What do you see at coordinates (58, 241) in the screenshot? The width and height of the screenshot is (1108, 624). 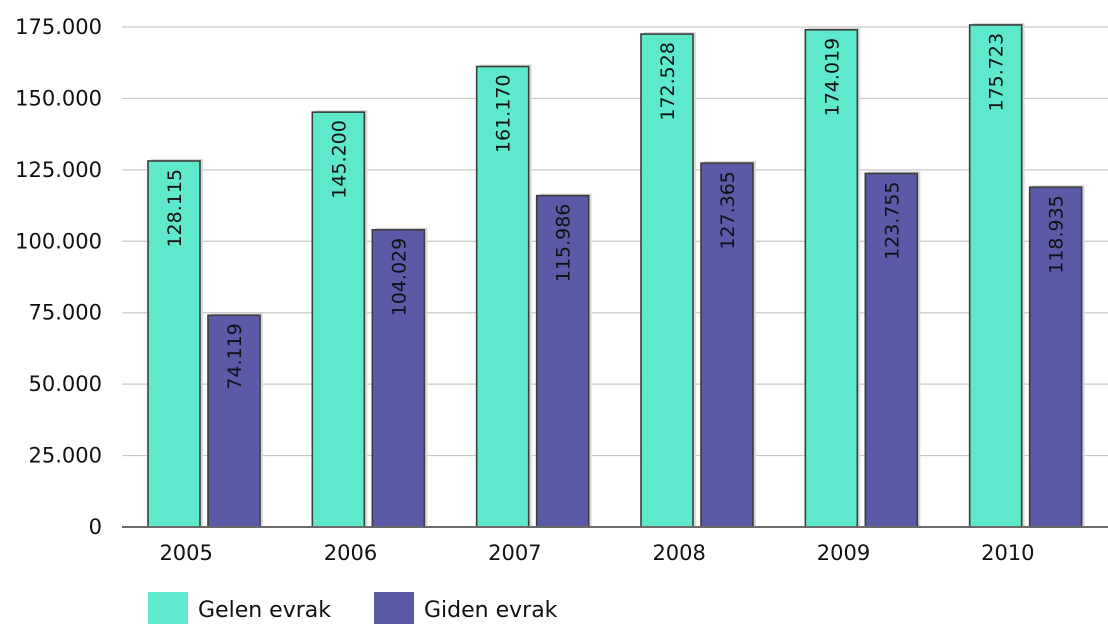 I see `y-tick-label: 100.000` at bounding box center [58, 241].